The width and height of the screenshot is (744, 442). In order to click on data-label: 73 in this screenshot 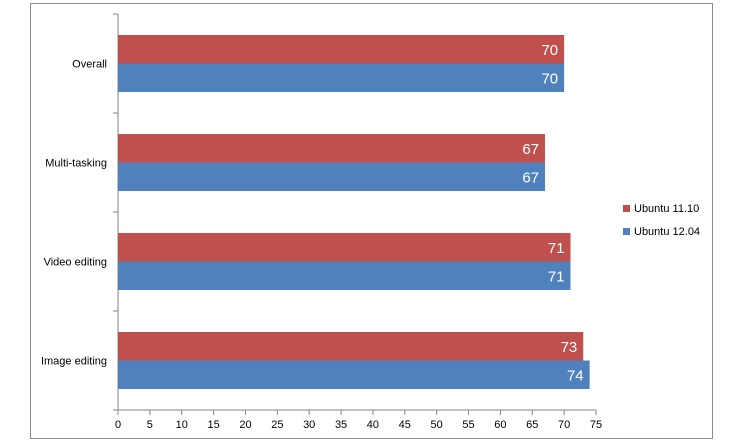, I will do `click(569, 347)`.